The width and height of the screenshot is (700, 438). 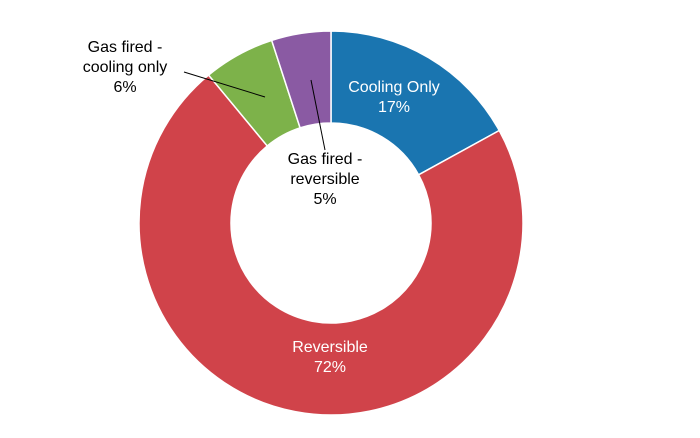 I want to click on donut-slice, so click(x=415, y=103).